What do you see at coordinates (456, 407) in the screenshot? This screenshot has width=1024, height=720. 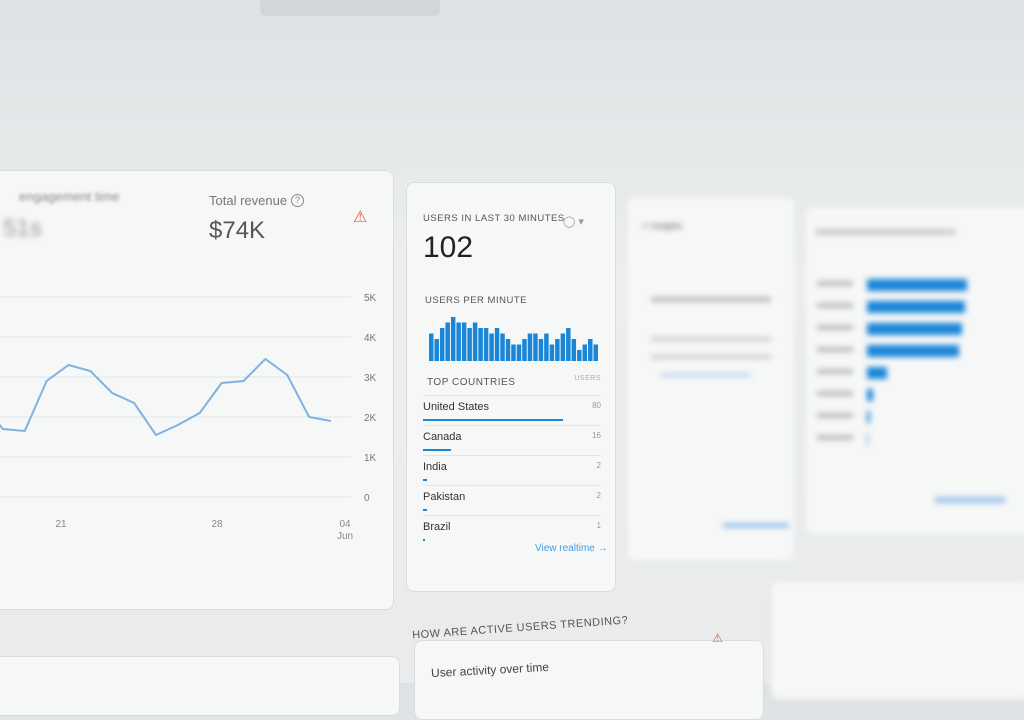 I see `country-name: United States` at bounding box center [456, 407].